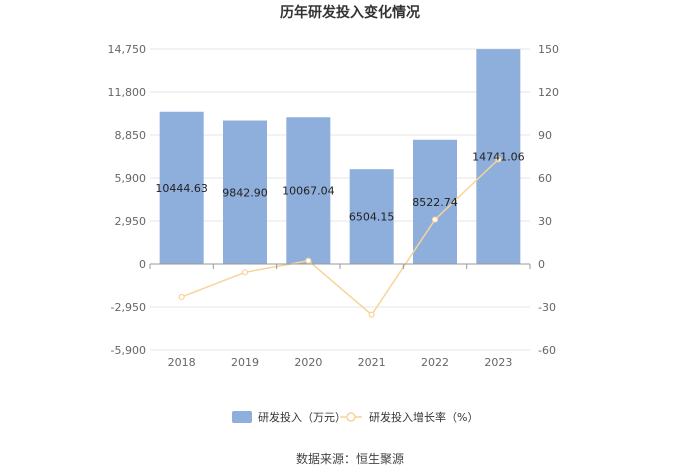 The width and height of the screenshot is (700, 474). What do you see at coordinates (351, 417) in the screenshot?
I see `legend-line-marker` at bounding box center [351, 417].